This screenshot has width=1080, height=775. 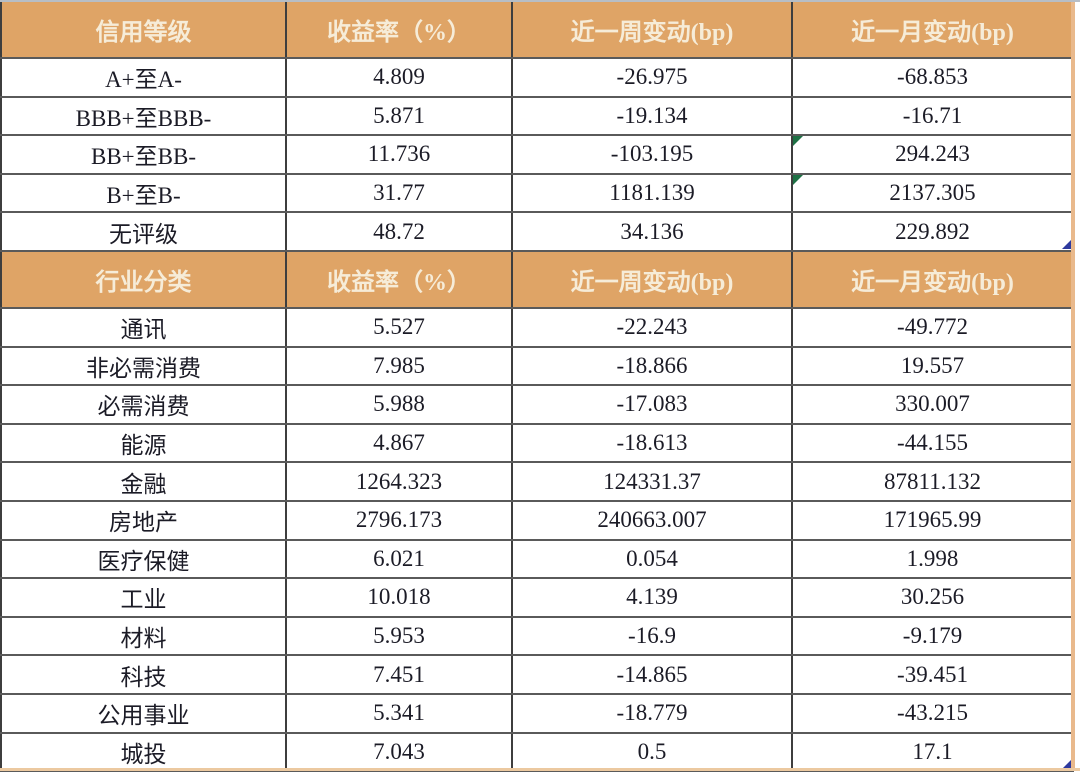 What do you see at coordinates (143, 30) in the screenshot?
I see `header-cell-credit-rating: 信用等级` at bounding box center [143, 30].